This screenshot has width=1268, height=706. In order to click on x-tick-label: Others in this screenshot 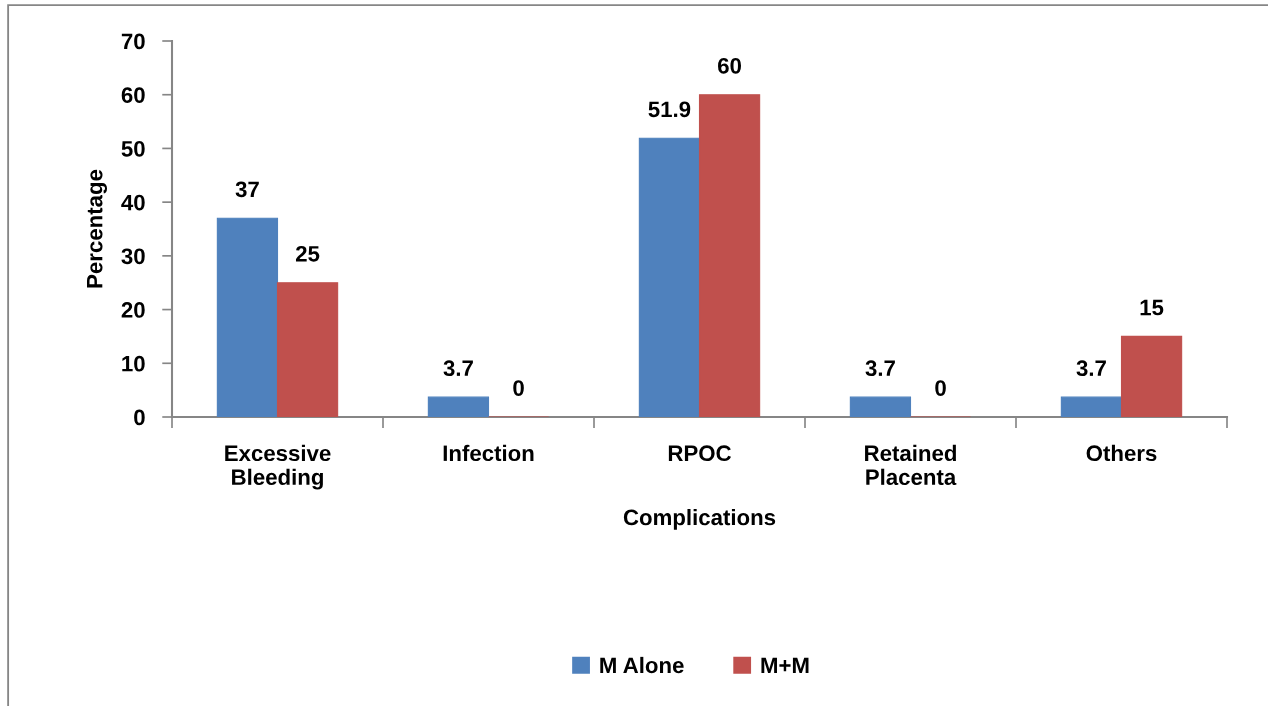, I will do `click(1121, 453)`.